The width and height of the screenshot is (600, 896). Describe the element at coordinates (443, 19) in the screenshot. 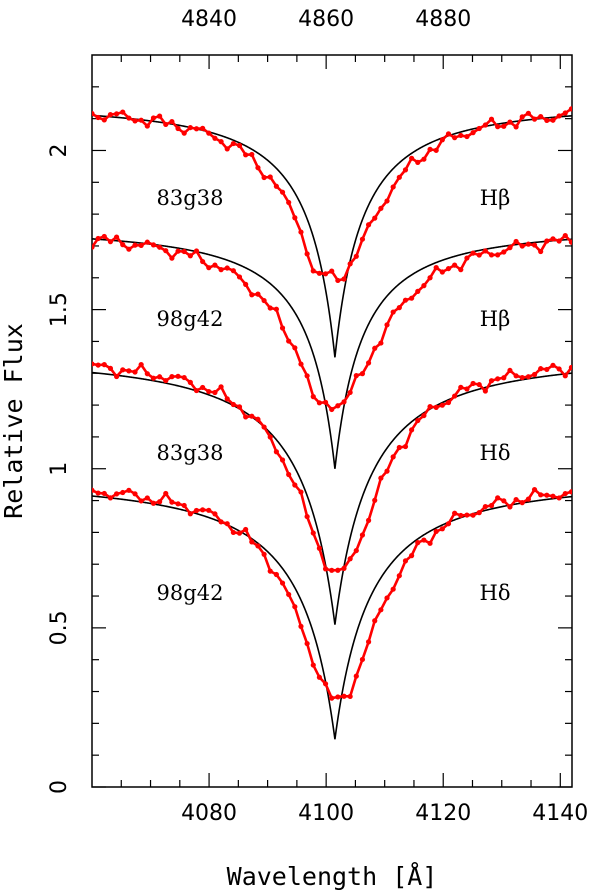

I see `top-x-tick-label: 4880` at that location.